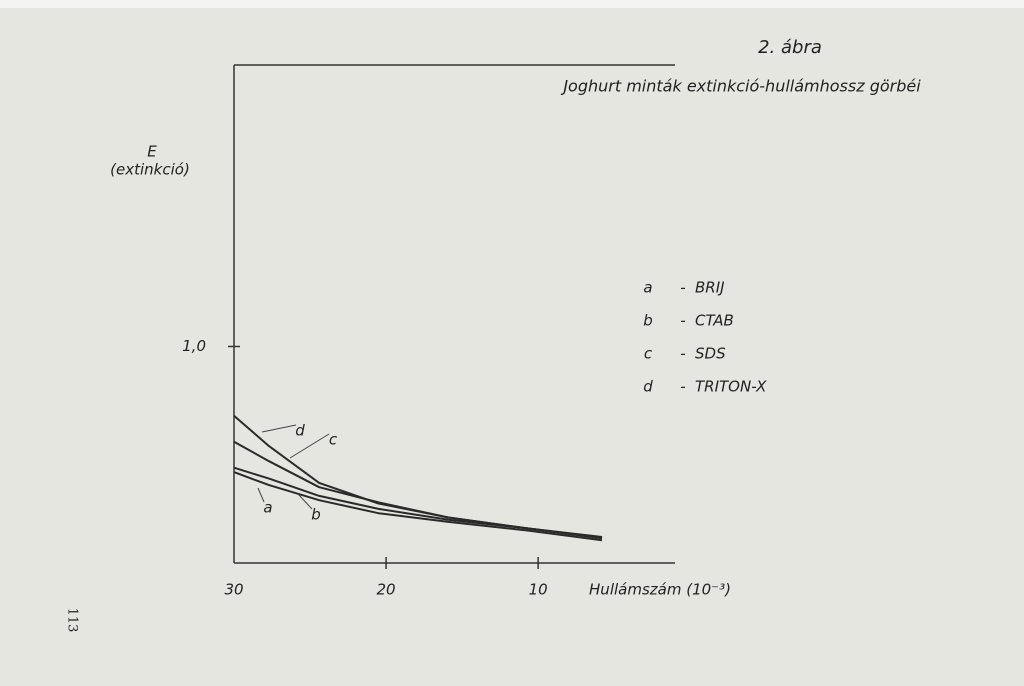  What do you see at coordinates (538, 590) in the screenshot?
I see `x-tick-label: 10` at bounding box center [538, 590].